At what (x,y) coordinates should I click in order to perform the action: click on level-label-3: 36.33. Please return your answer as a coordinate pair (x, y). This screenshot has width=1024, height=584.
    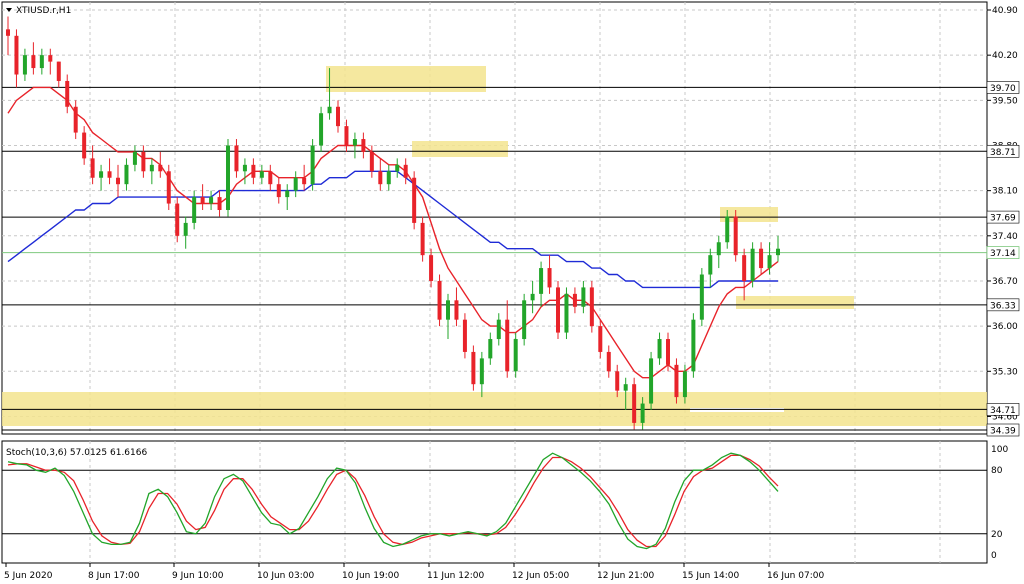
    Looking at the image, I should click on (1003, 306).